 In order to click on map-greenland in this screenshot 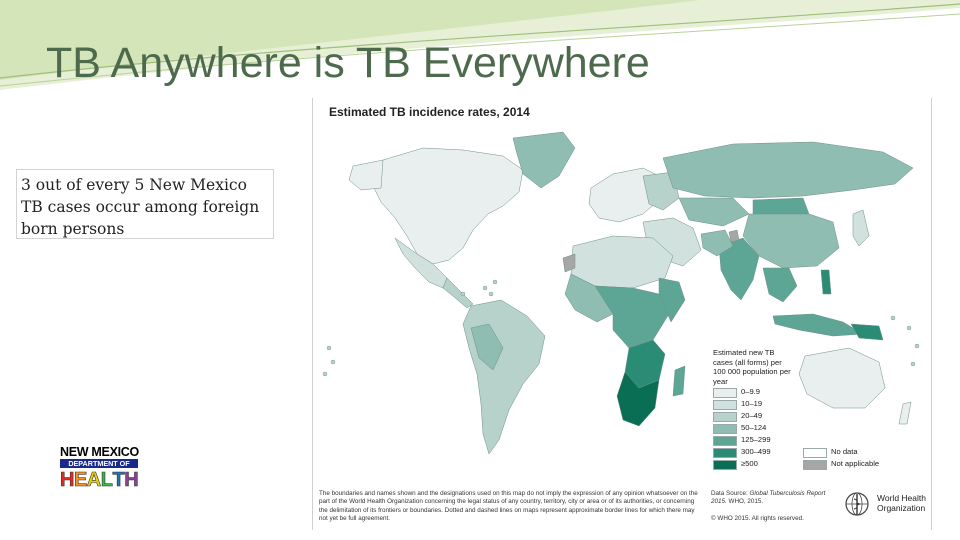, I will do `click(544, 160)`.